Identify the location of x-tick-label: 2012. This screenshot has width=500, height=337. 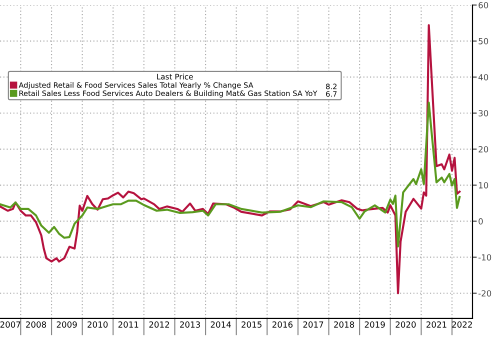
(159, 324).